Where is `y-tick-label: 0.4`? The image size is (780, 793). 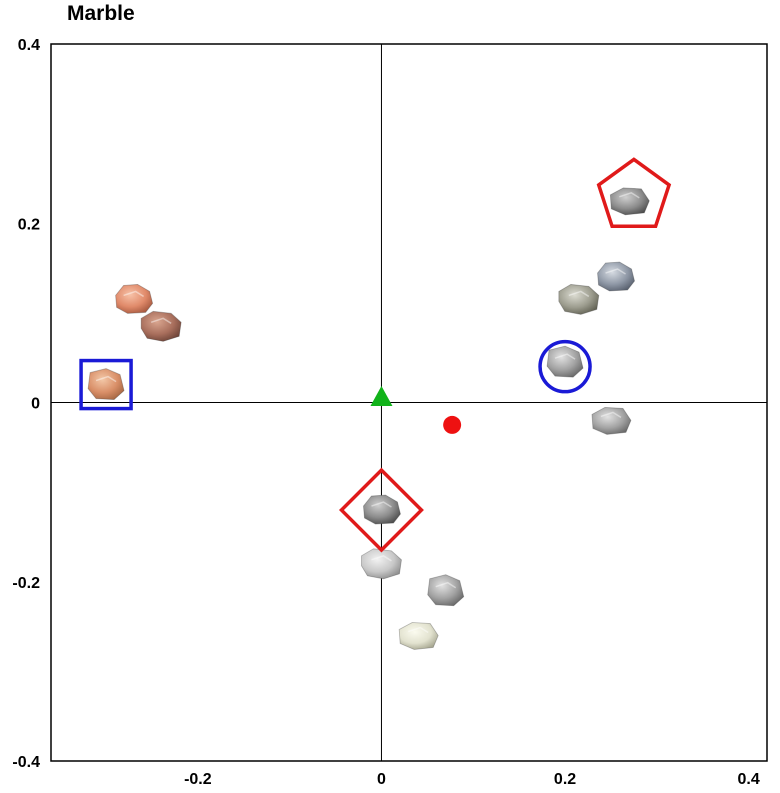
y-tick-label: 0.4 is located at coordinates (29, 45).